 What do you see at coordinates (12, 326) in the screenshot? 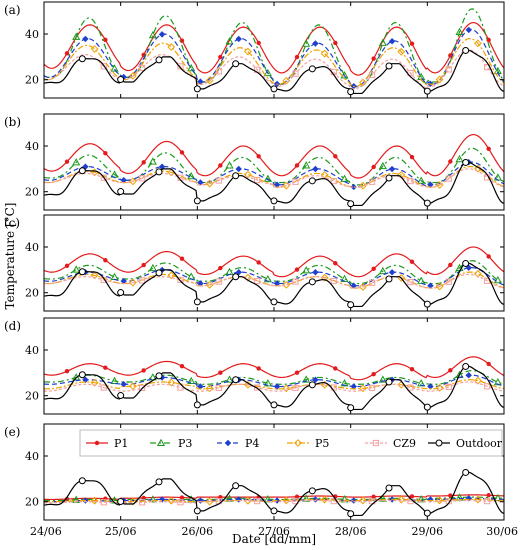
I see `panel-label: (d)` at bounding box center [12, 326].